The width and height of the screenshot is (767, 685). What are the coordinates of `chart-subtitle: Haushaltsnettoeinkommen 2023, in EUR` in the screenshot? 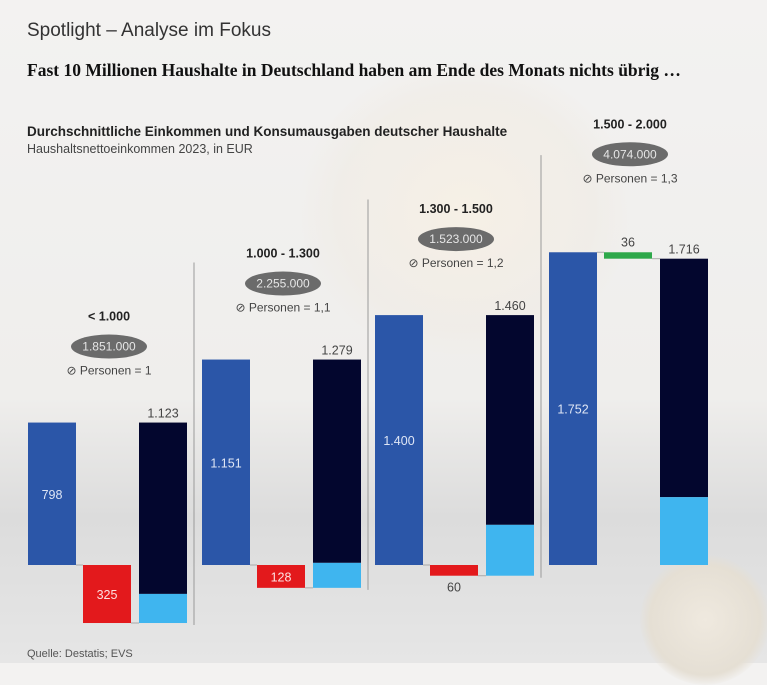 It's located at (140, 149).